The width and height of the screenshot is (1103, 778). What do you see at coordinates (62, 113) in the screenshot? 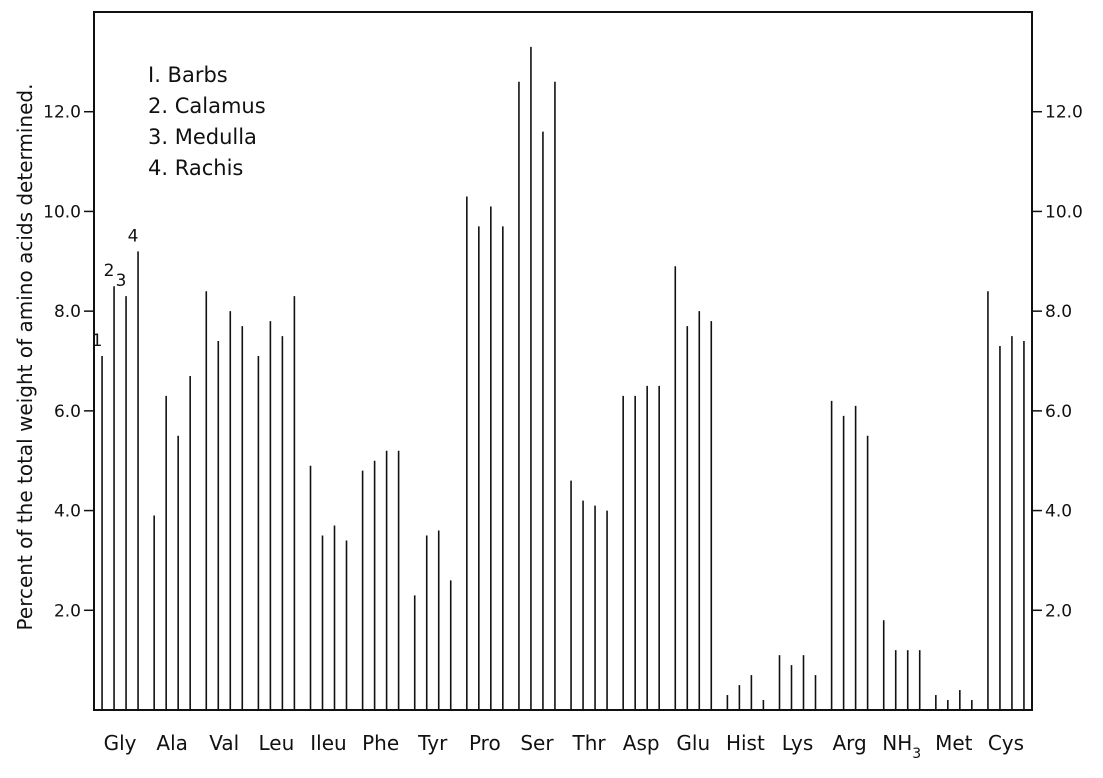
I see `y-tick-label-left: 12.0` at bounding box center [62, 113].